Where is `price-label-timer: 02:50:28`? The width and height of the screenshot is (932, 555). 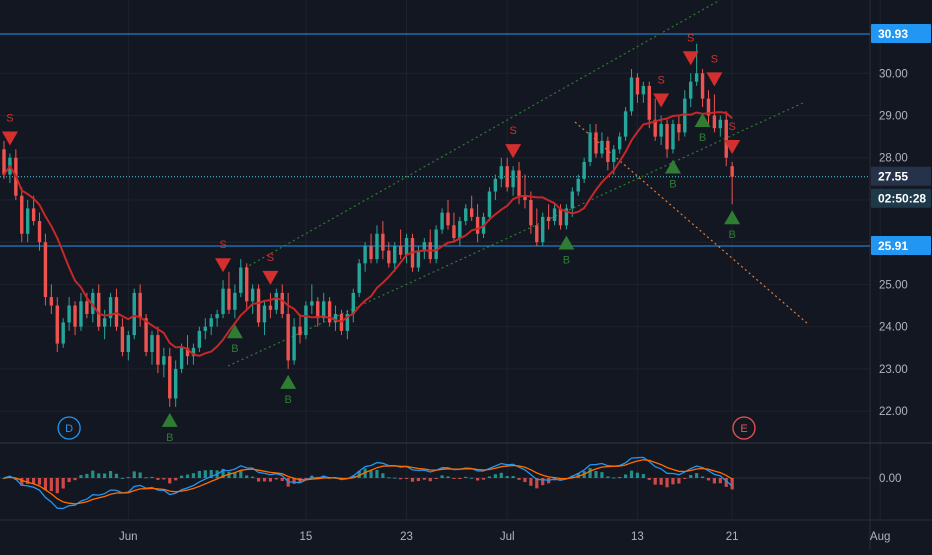
price-label-timer: 02:50:28 is located at coordinates (901, 198).